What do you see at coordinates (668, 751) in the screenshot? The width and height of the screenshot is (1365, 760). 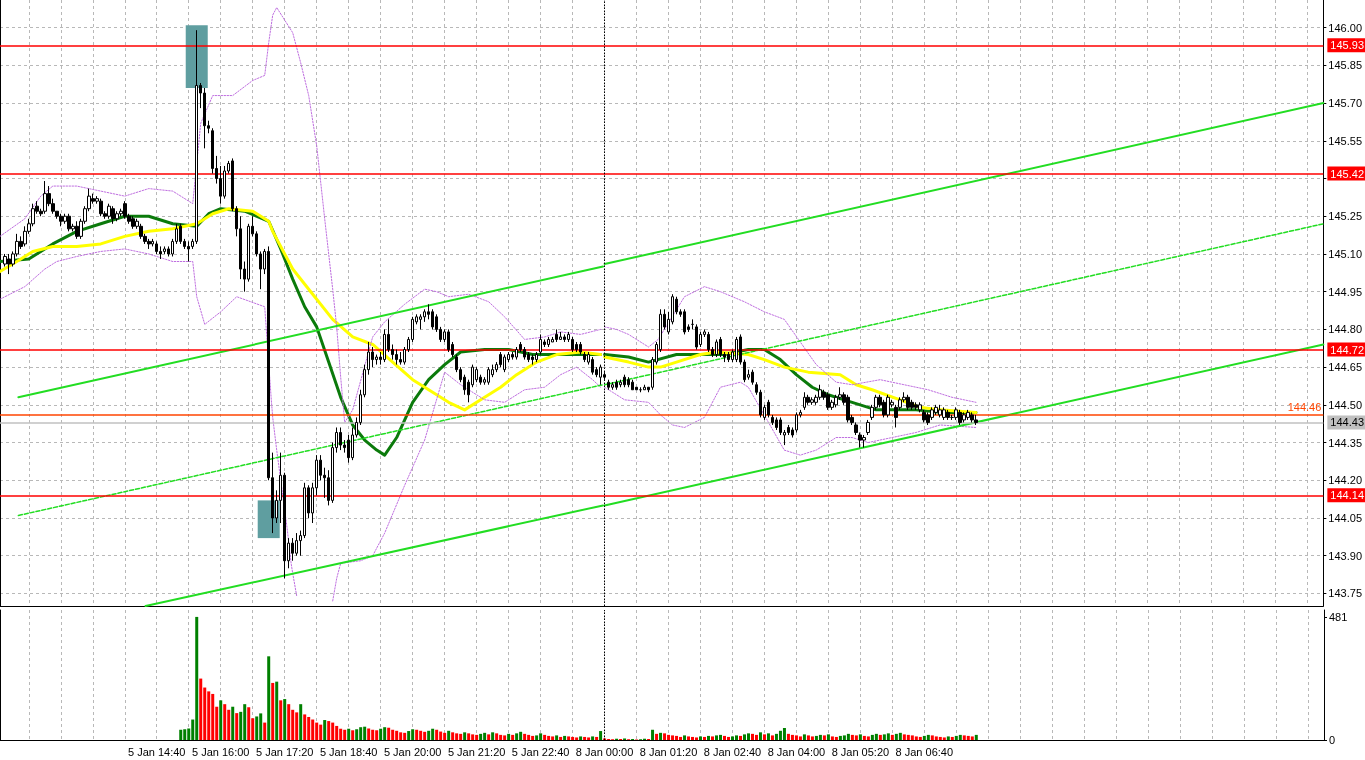 I see `x-tick-label: 8 Jan 01:20` at bounding box center [668, 751].